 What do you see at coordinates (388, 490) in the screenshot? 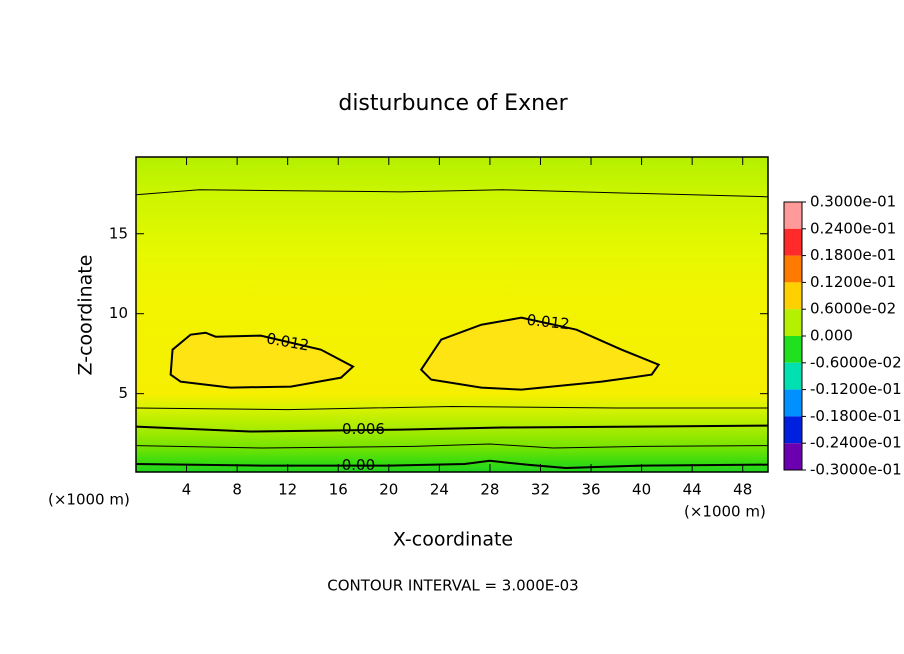
I see `x-tick-label: 20` at bounding box center [388, 490].